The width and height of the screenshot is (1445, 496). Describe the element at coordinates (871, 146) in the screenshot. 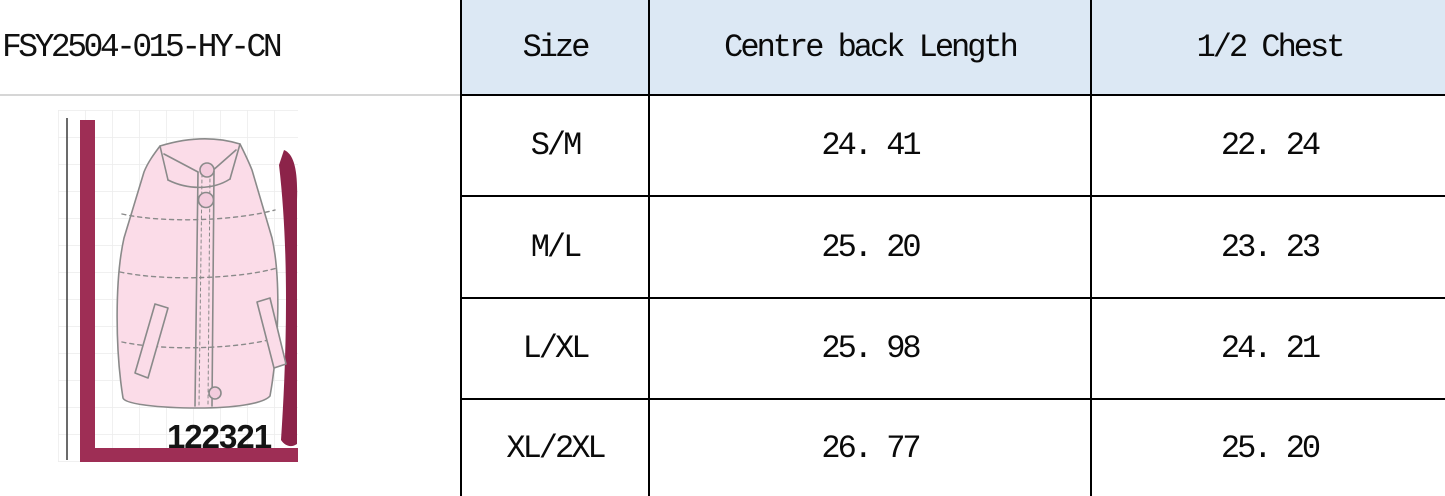

I see `centre-back-length-cell: 24. 41` at that location.